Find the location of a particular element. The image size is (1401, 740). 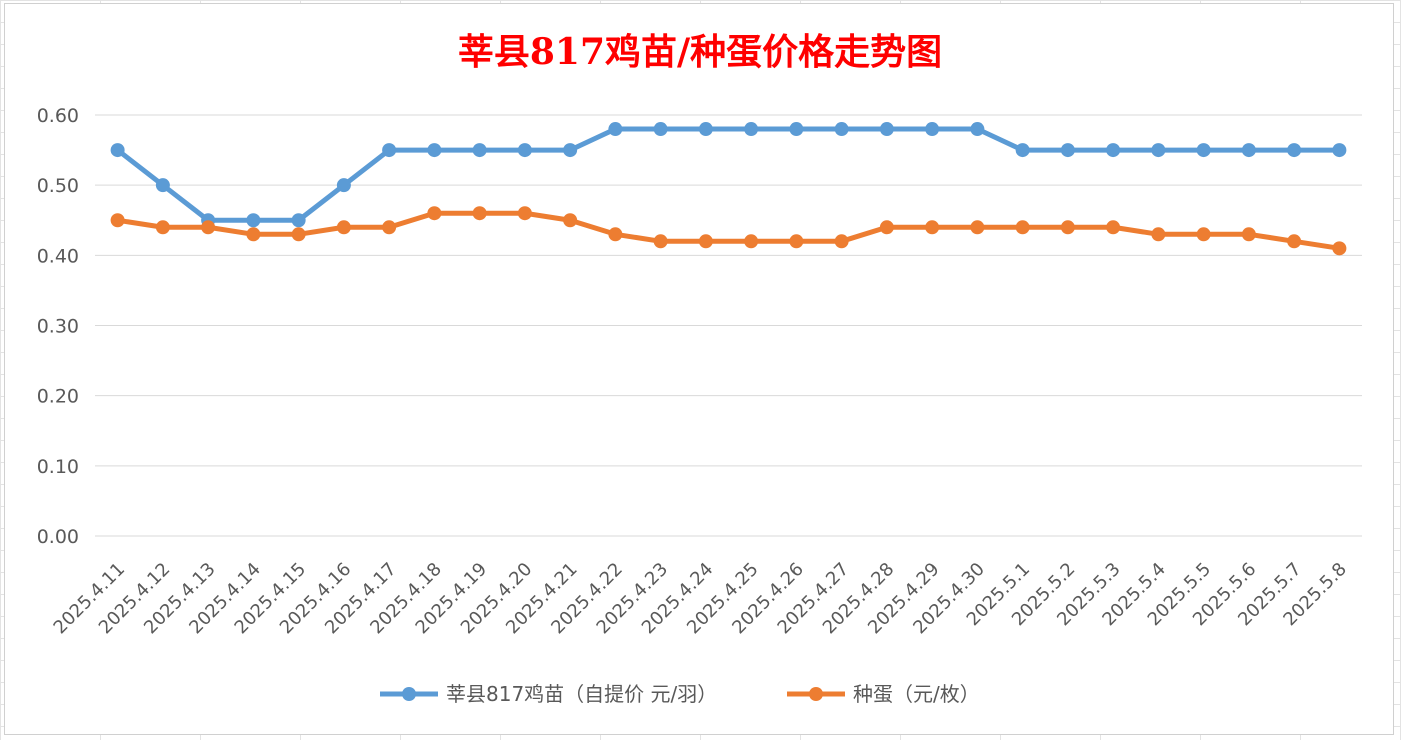

y-tick-label: 0.20 is located at coordinates (58, 397).